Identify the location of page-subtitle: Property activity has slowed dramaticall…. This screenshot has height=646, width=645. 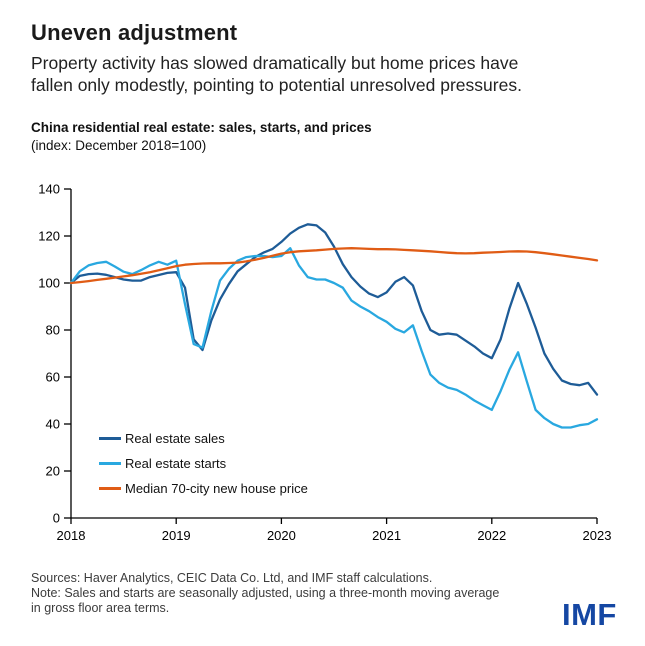
(331, 74).